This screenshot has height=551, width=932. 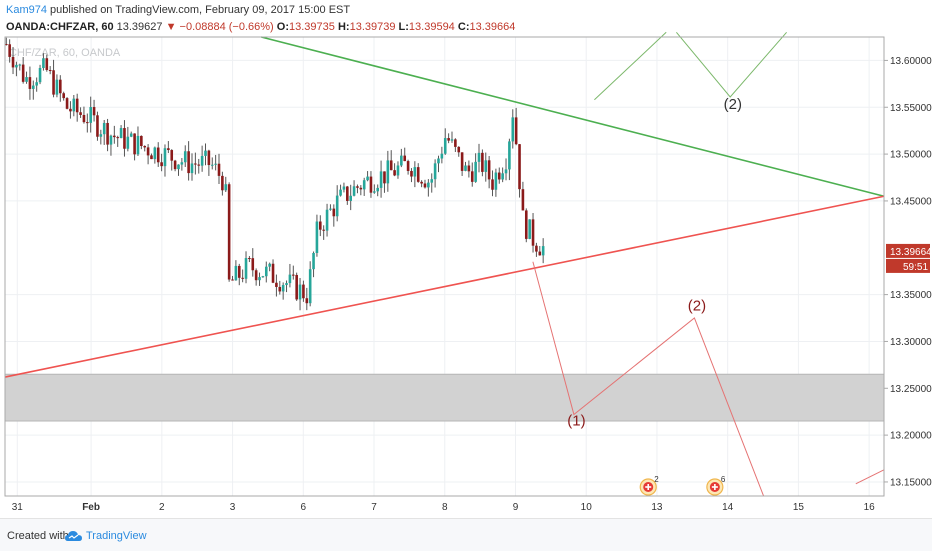 What do you see at coordinates (226, 27) in the screenshot?
I see `price-change: −0.08884 (−0.66%)` at bounding box center [226, 27].